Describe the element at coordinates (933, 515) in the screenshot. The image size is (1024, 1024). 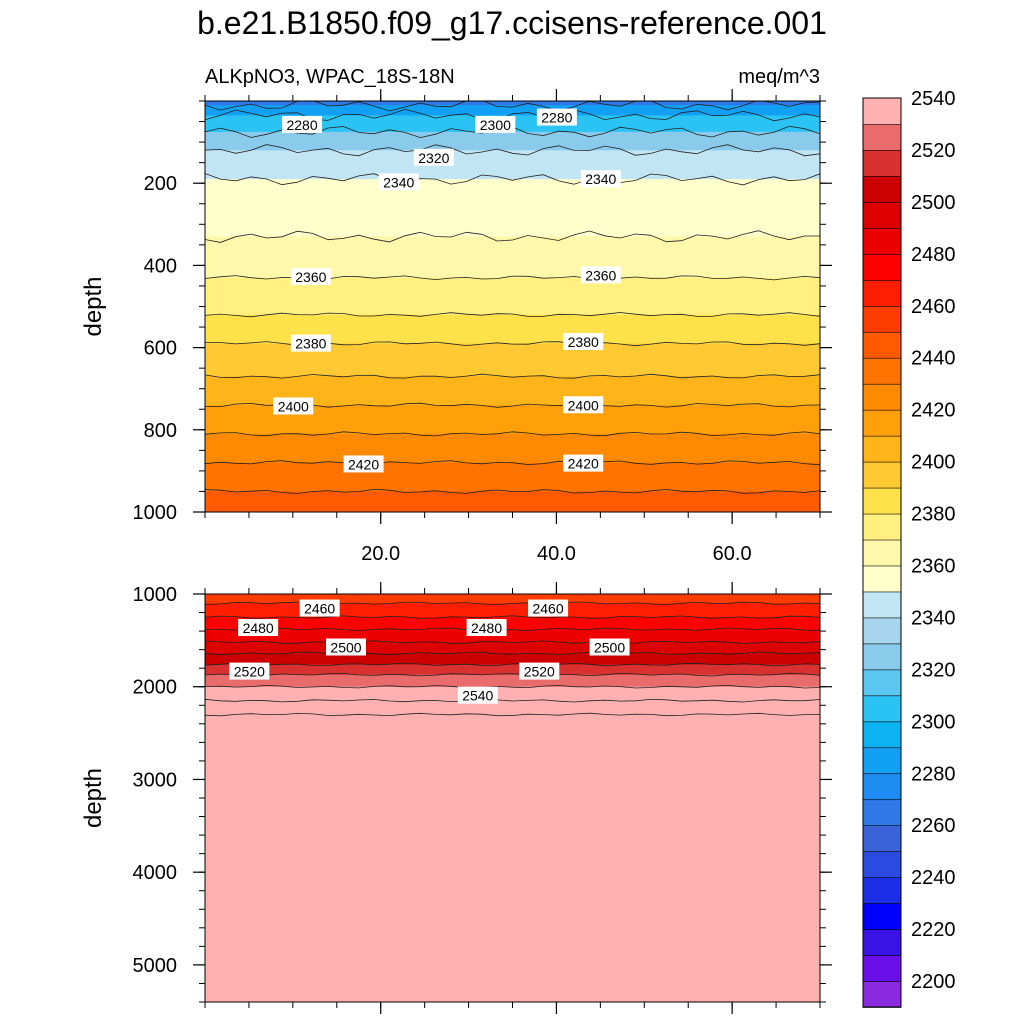
I see `colorbar-label: 2380` at that location.